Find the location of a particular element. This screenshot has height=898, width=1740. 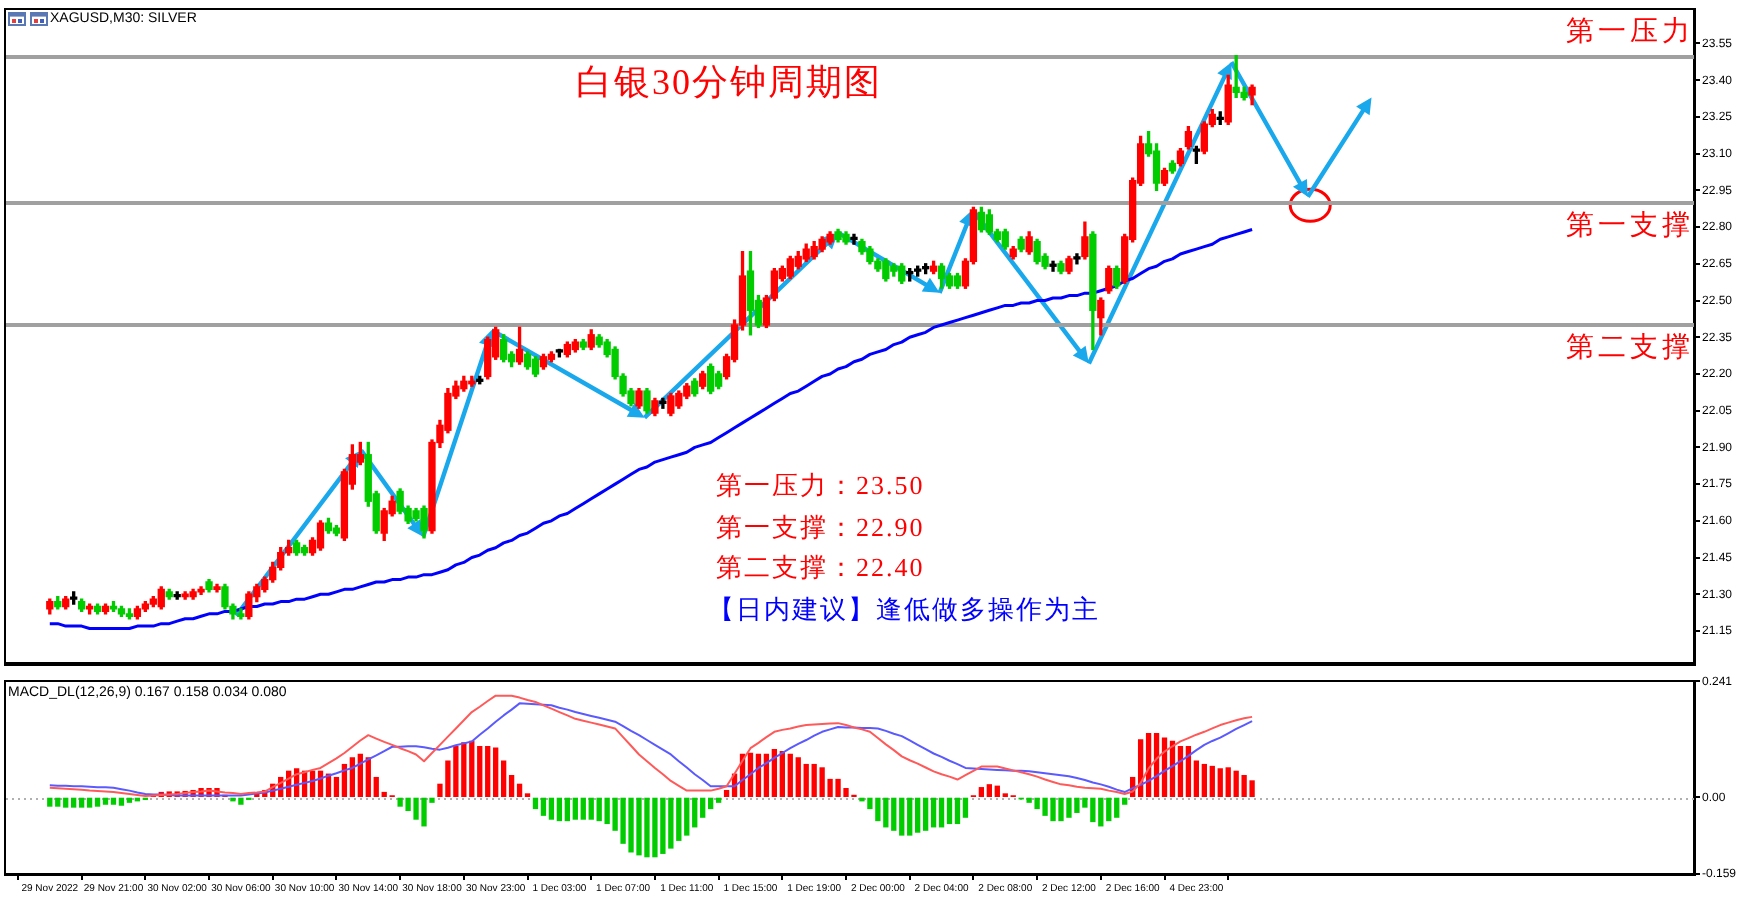

annotation: 第一支撑：22.90 is located at coordinates (820, 526).